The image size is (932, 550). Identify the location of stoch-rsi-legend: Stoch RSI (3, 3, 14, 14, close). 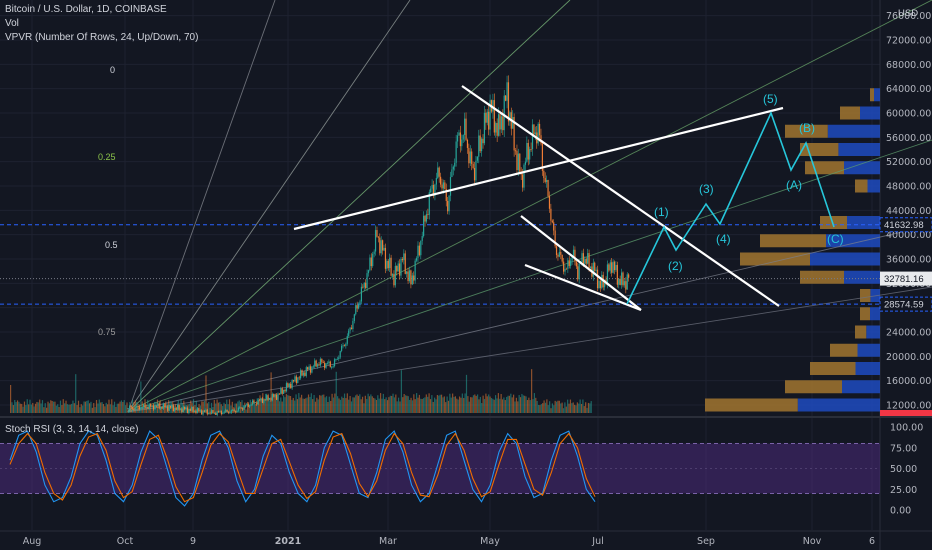
(72, 429).